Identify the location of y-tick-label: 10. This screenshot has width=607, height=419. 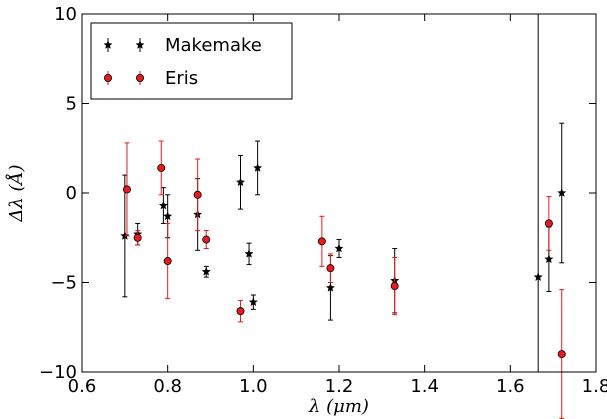
(65, 14).